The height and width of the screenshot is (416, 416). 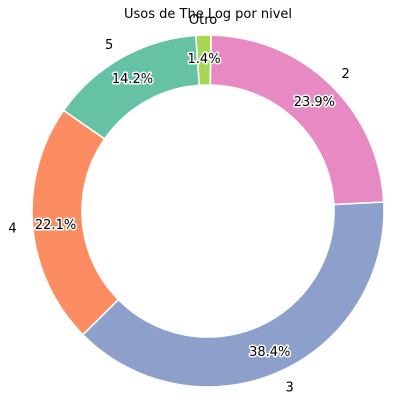 I want to click on category-label-4: 4, so click(x=12, y=228).